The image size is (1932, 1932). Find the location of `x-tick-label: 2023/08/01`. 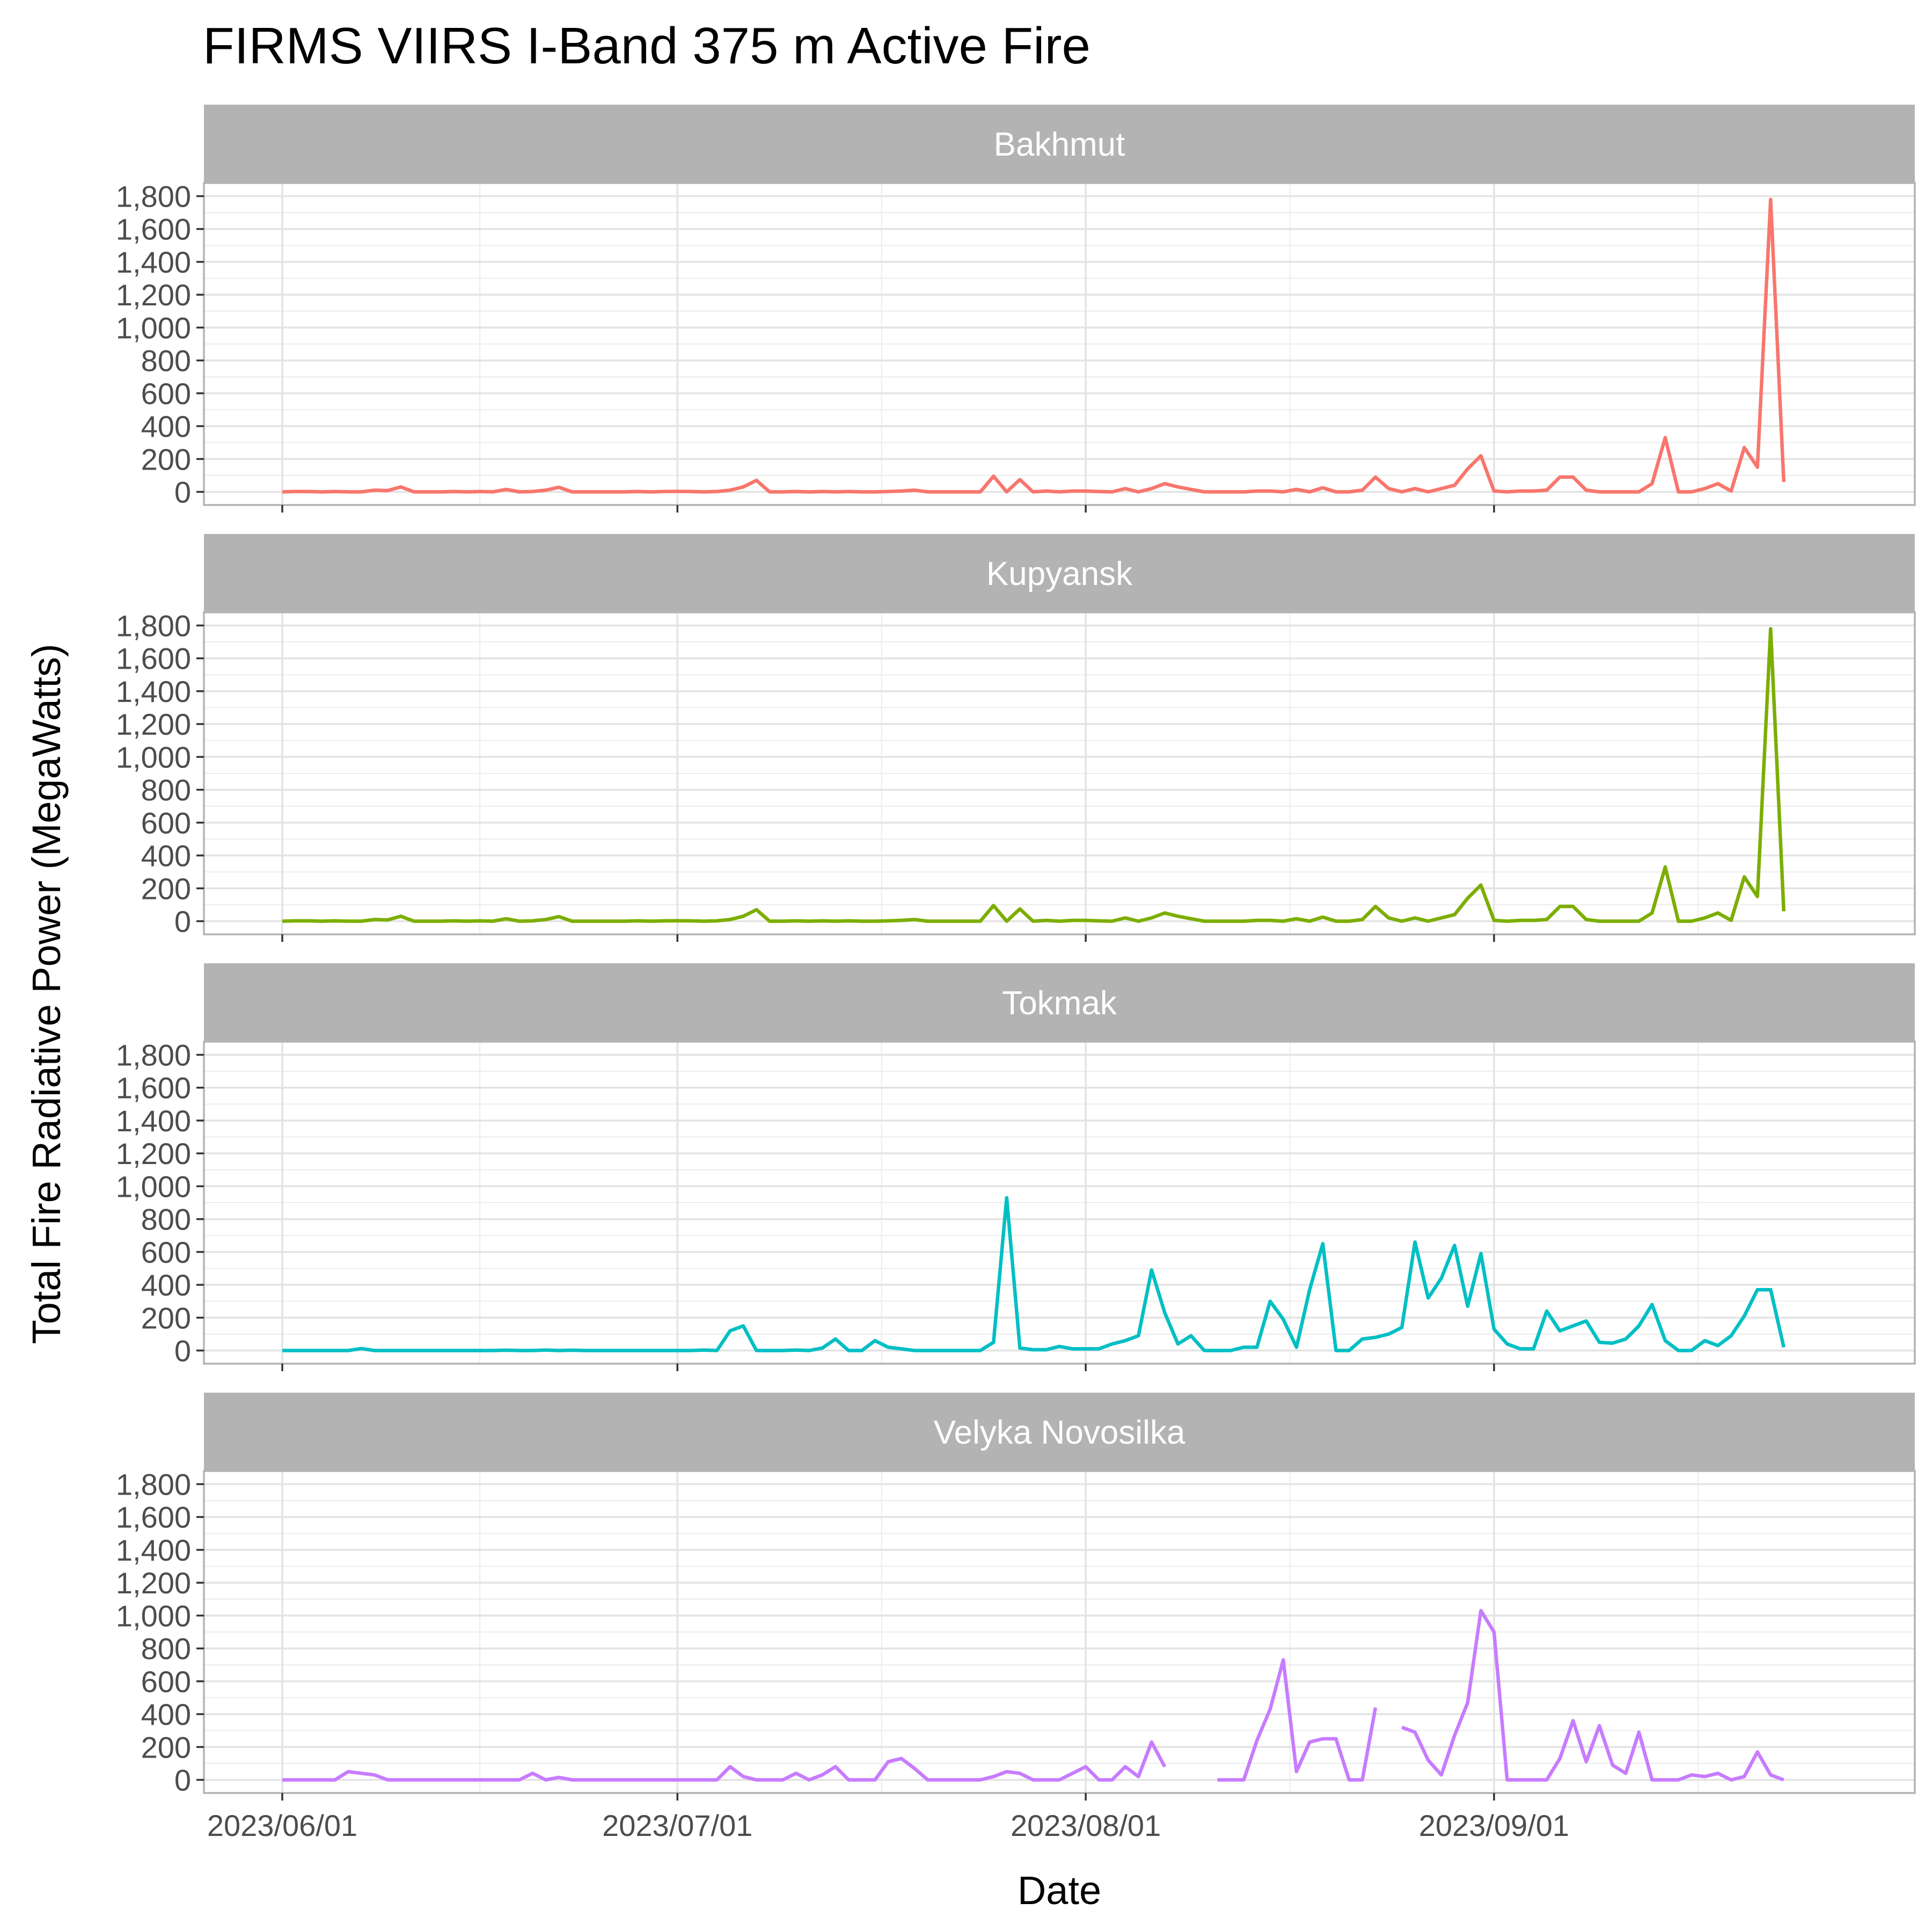

x-tick-label: 2023/08/01 is located at coordinates (1086, 1825).